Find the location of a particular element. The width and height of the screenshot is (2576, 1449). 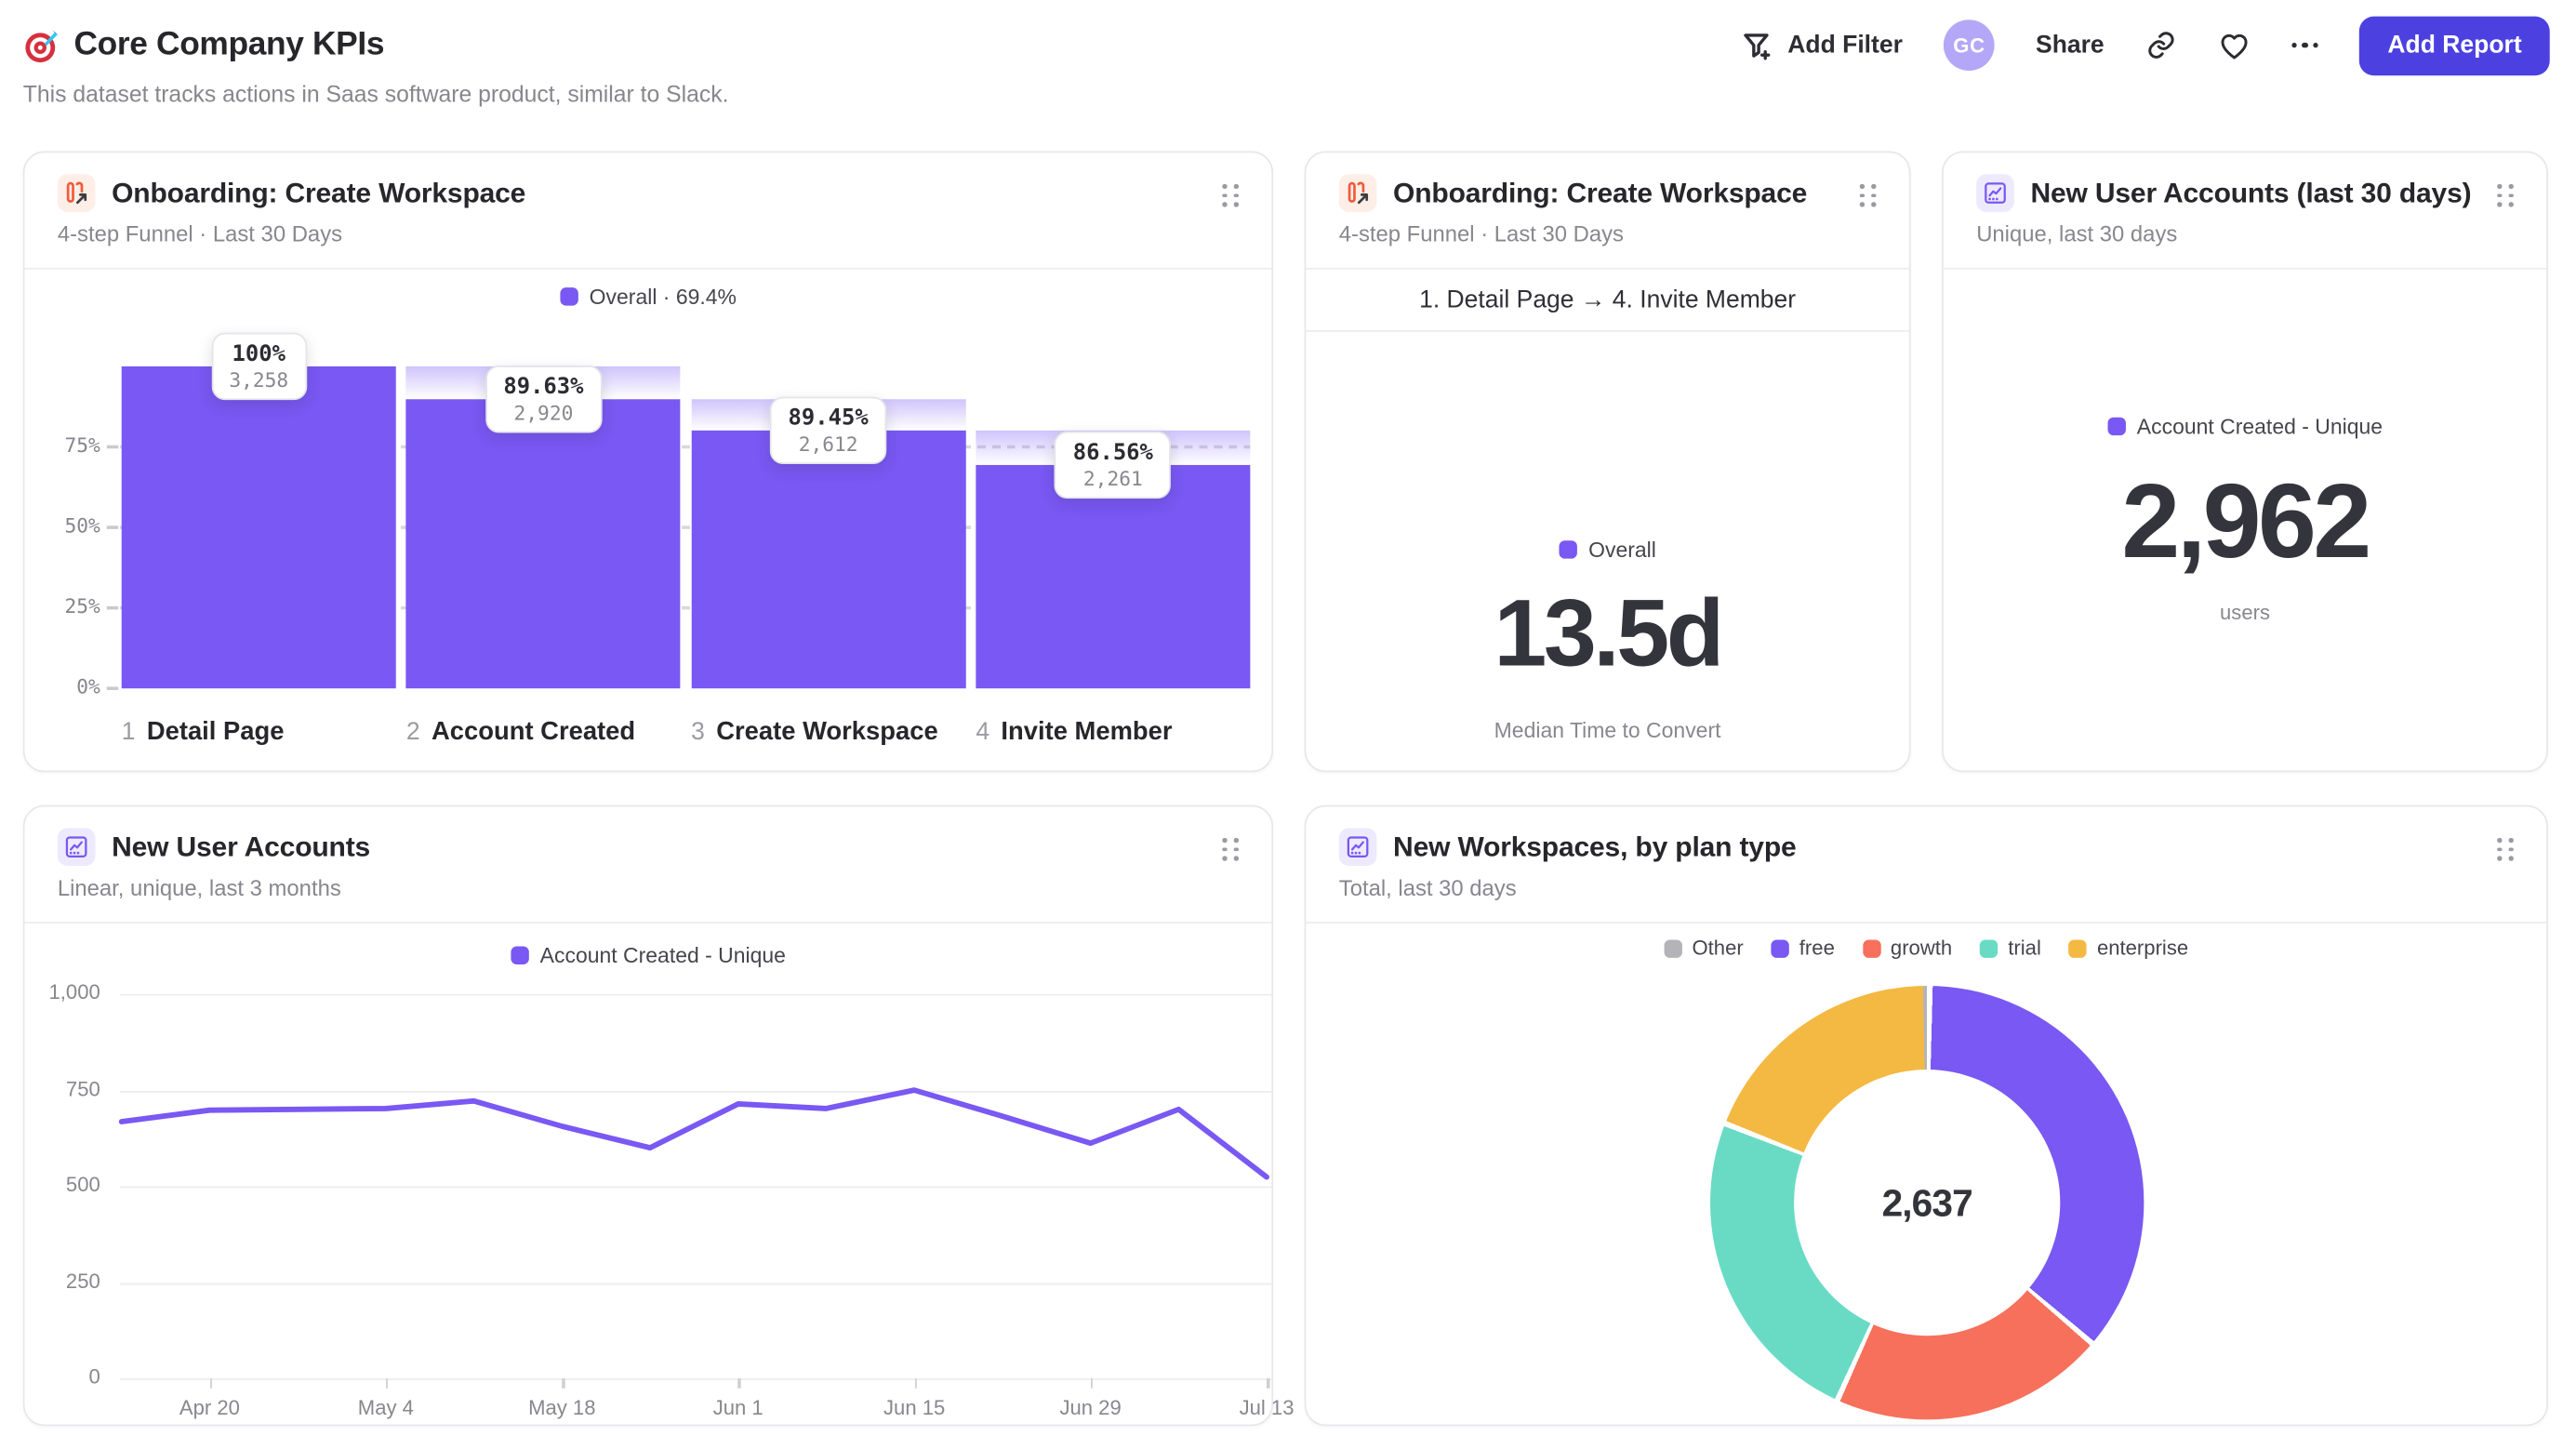

funnel-gridline is located at coordinates (685, 607).